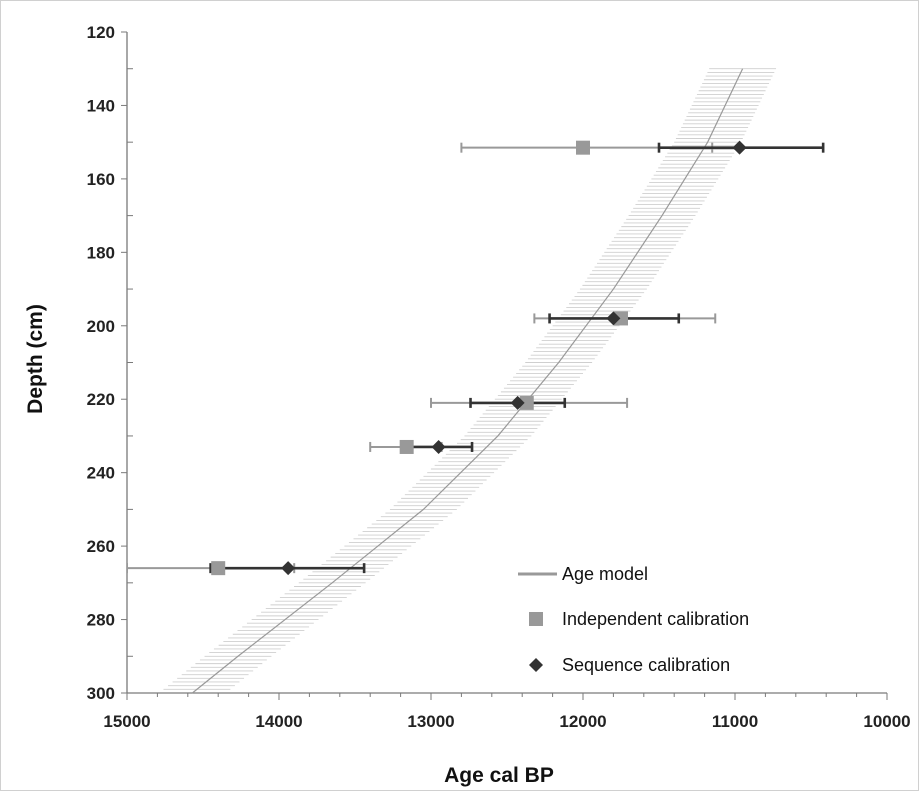 The height and width of the screenshot is (791, 919). Describe the element at coordinates (101, 546) in the screenshot. I see `y-tick-label: 260` at that location.